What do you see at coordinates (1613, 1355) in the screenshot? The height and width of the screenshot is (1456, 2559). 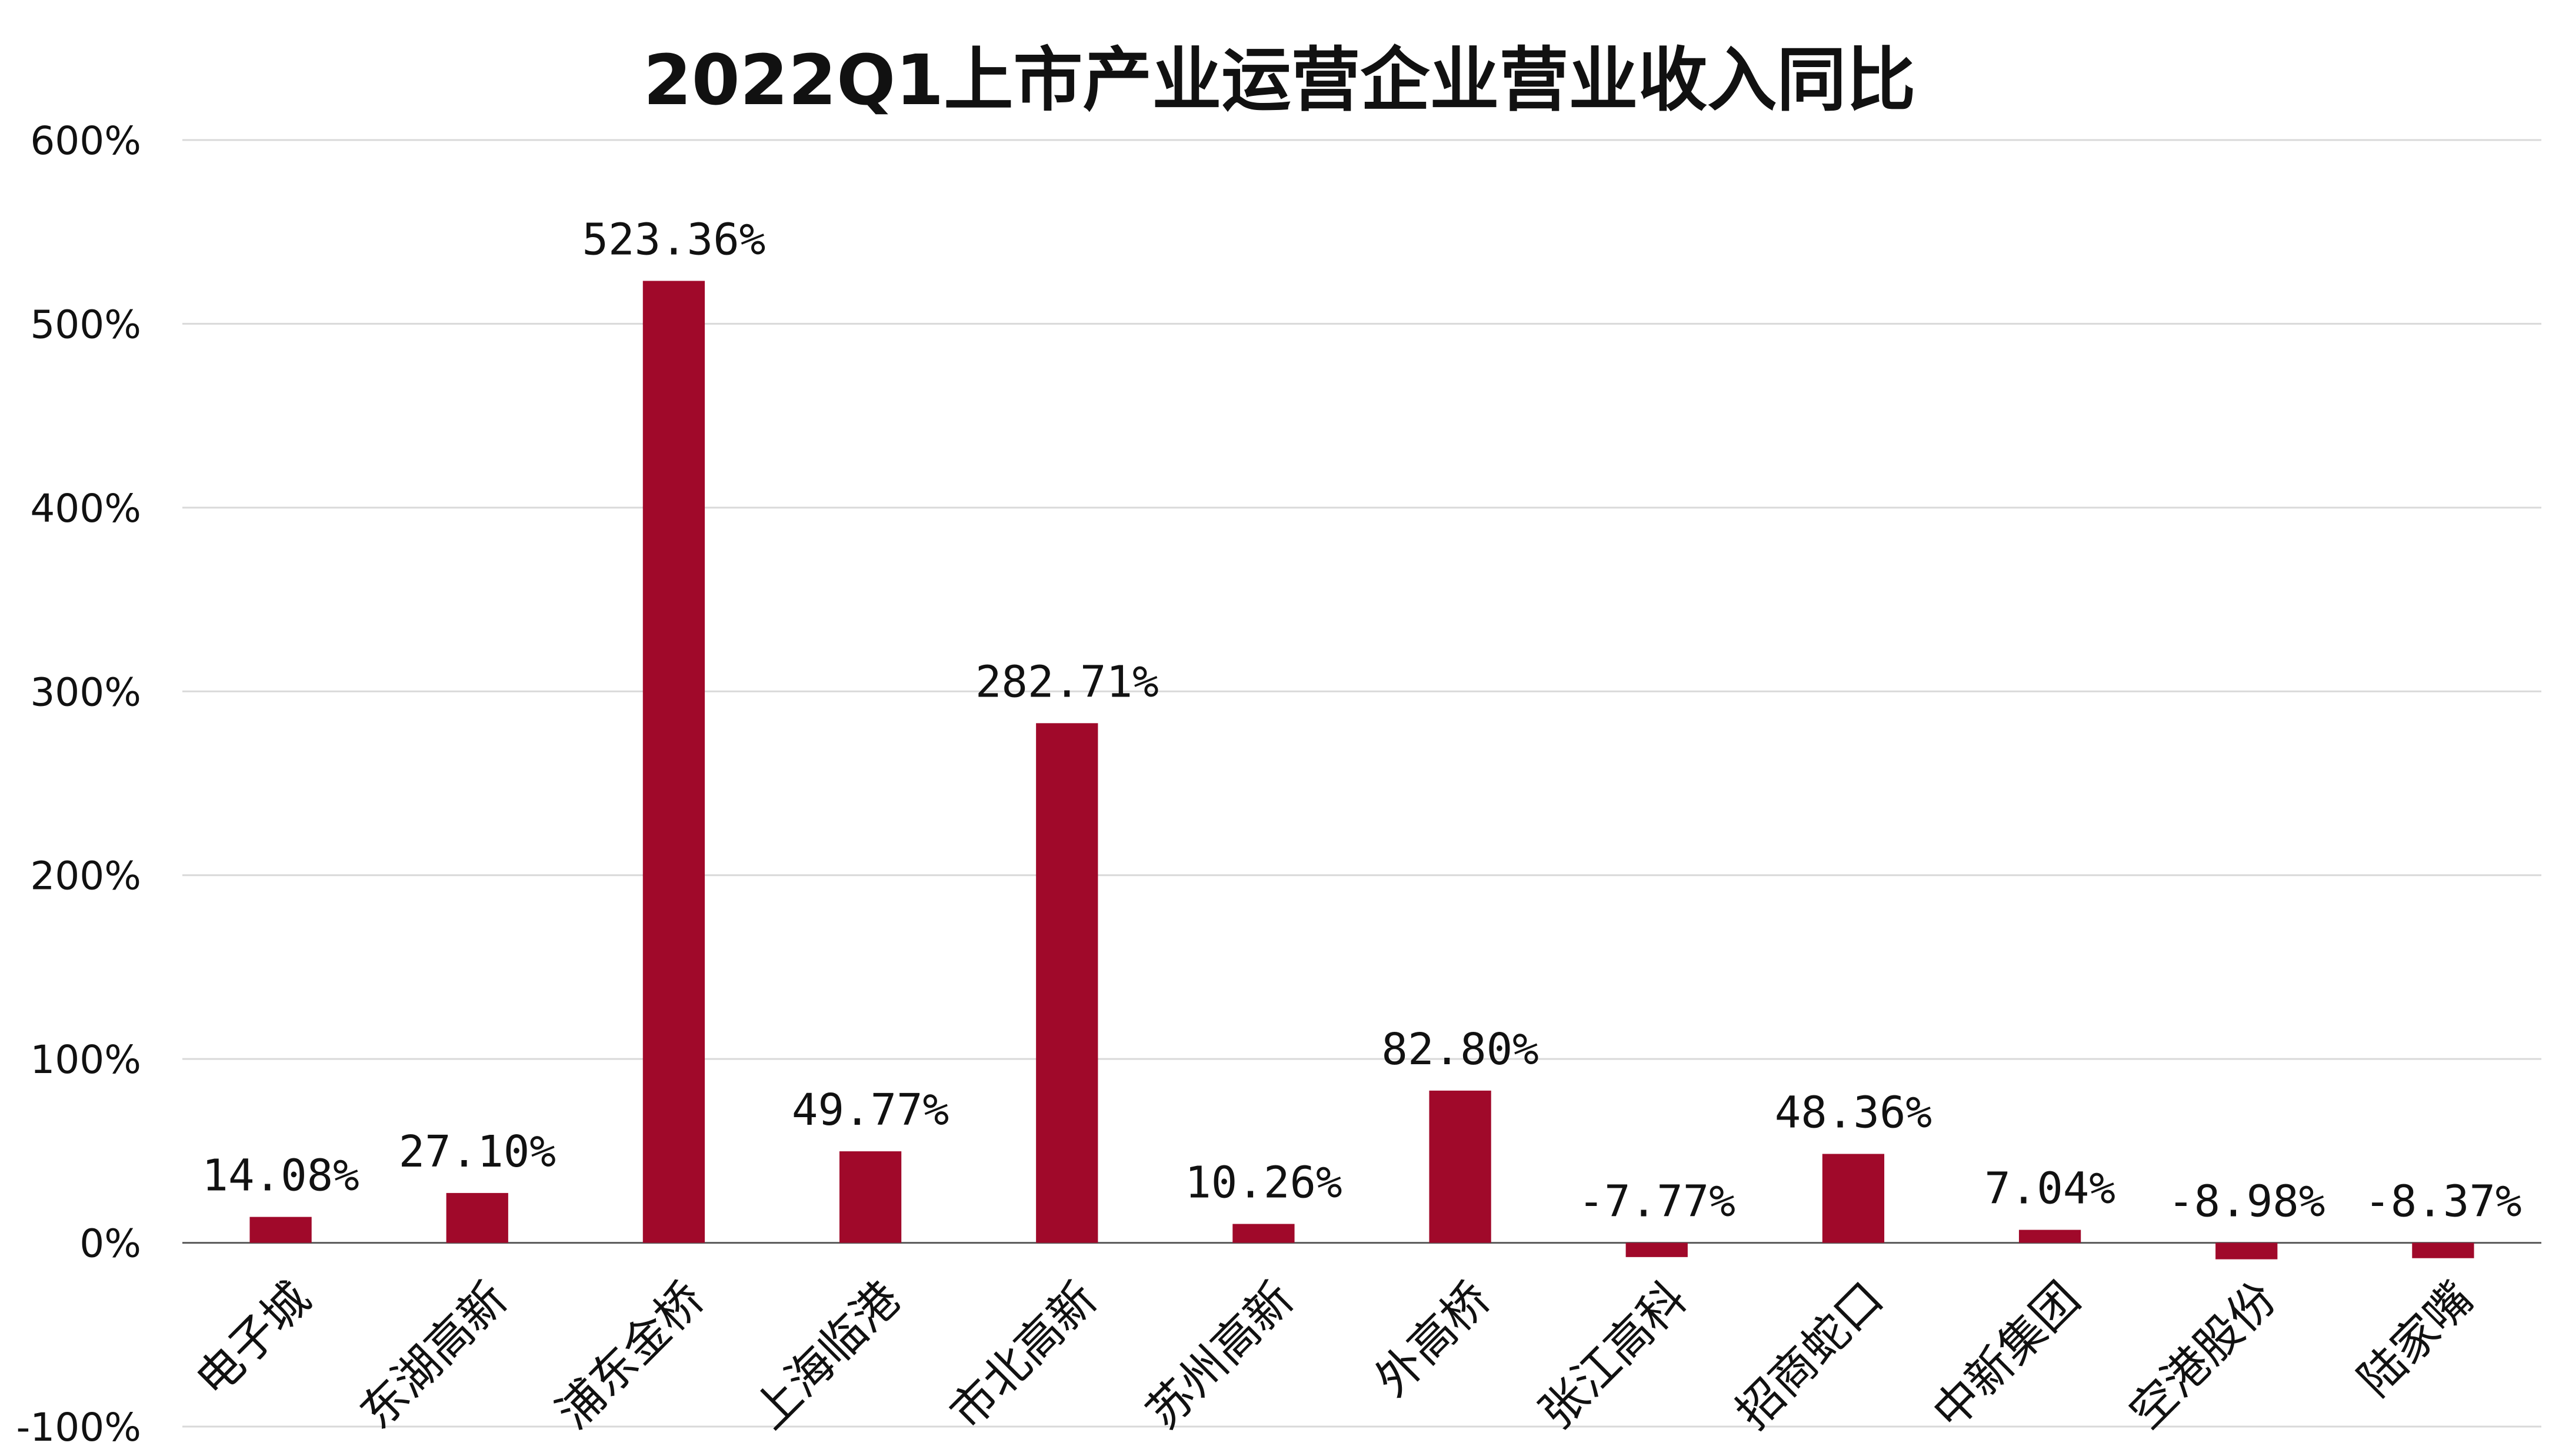 I see `category-label: 张江高科` at bounding box center [1613, 1355].